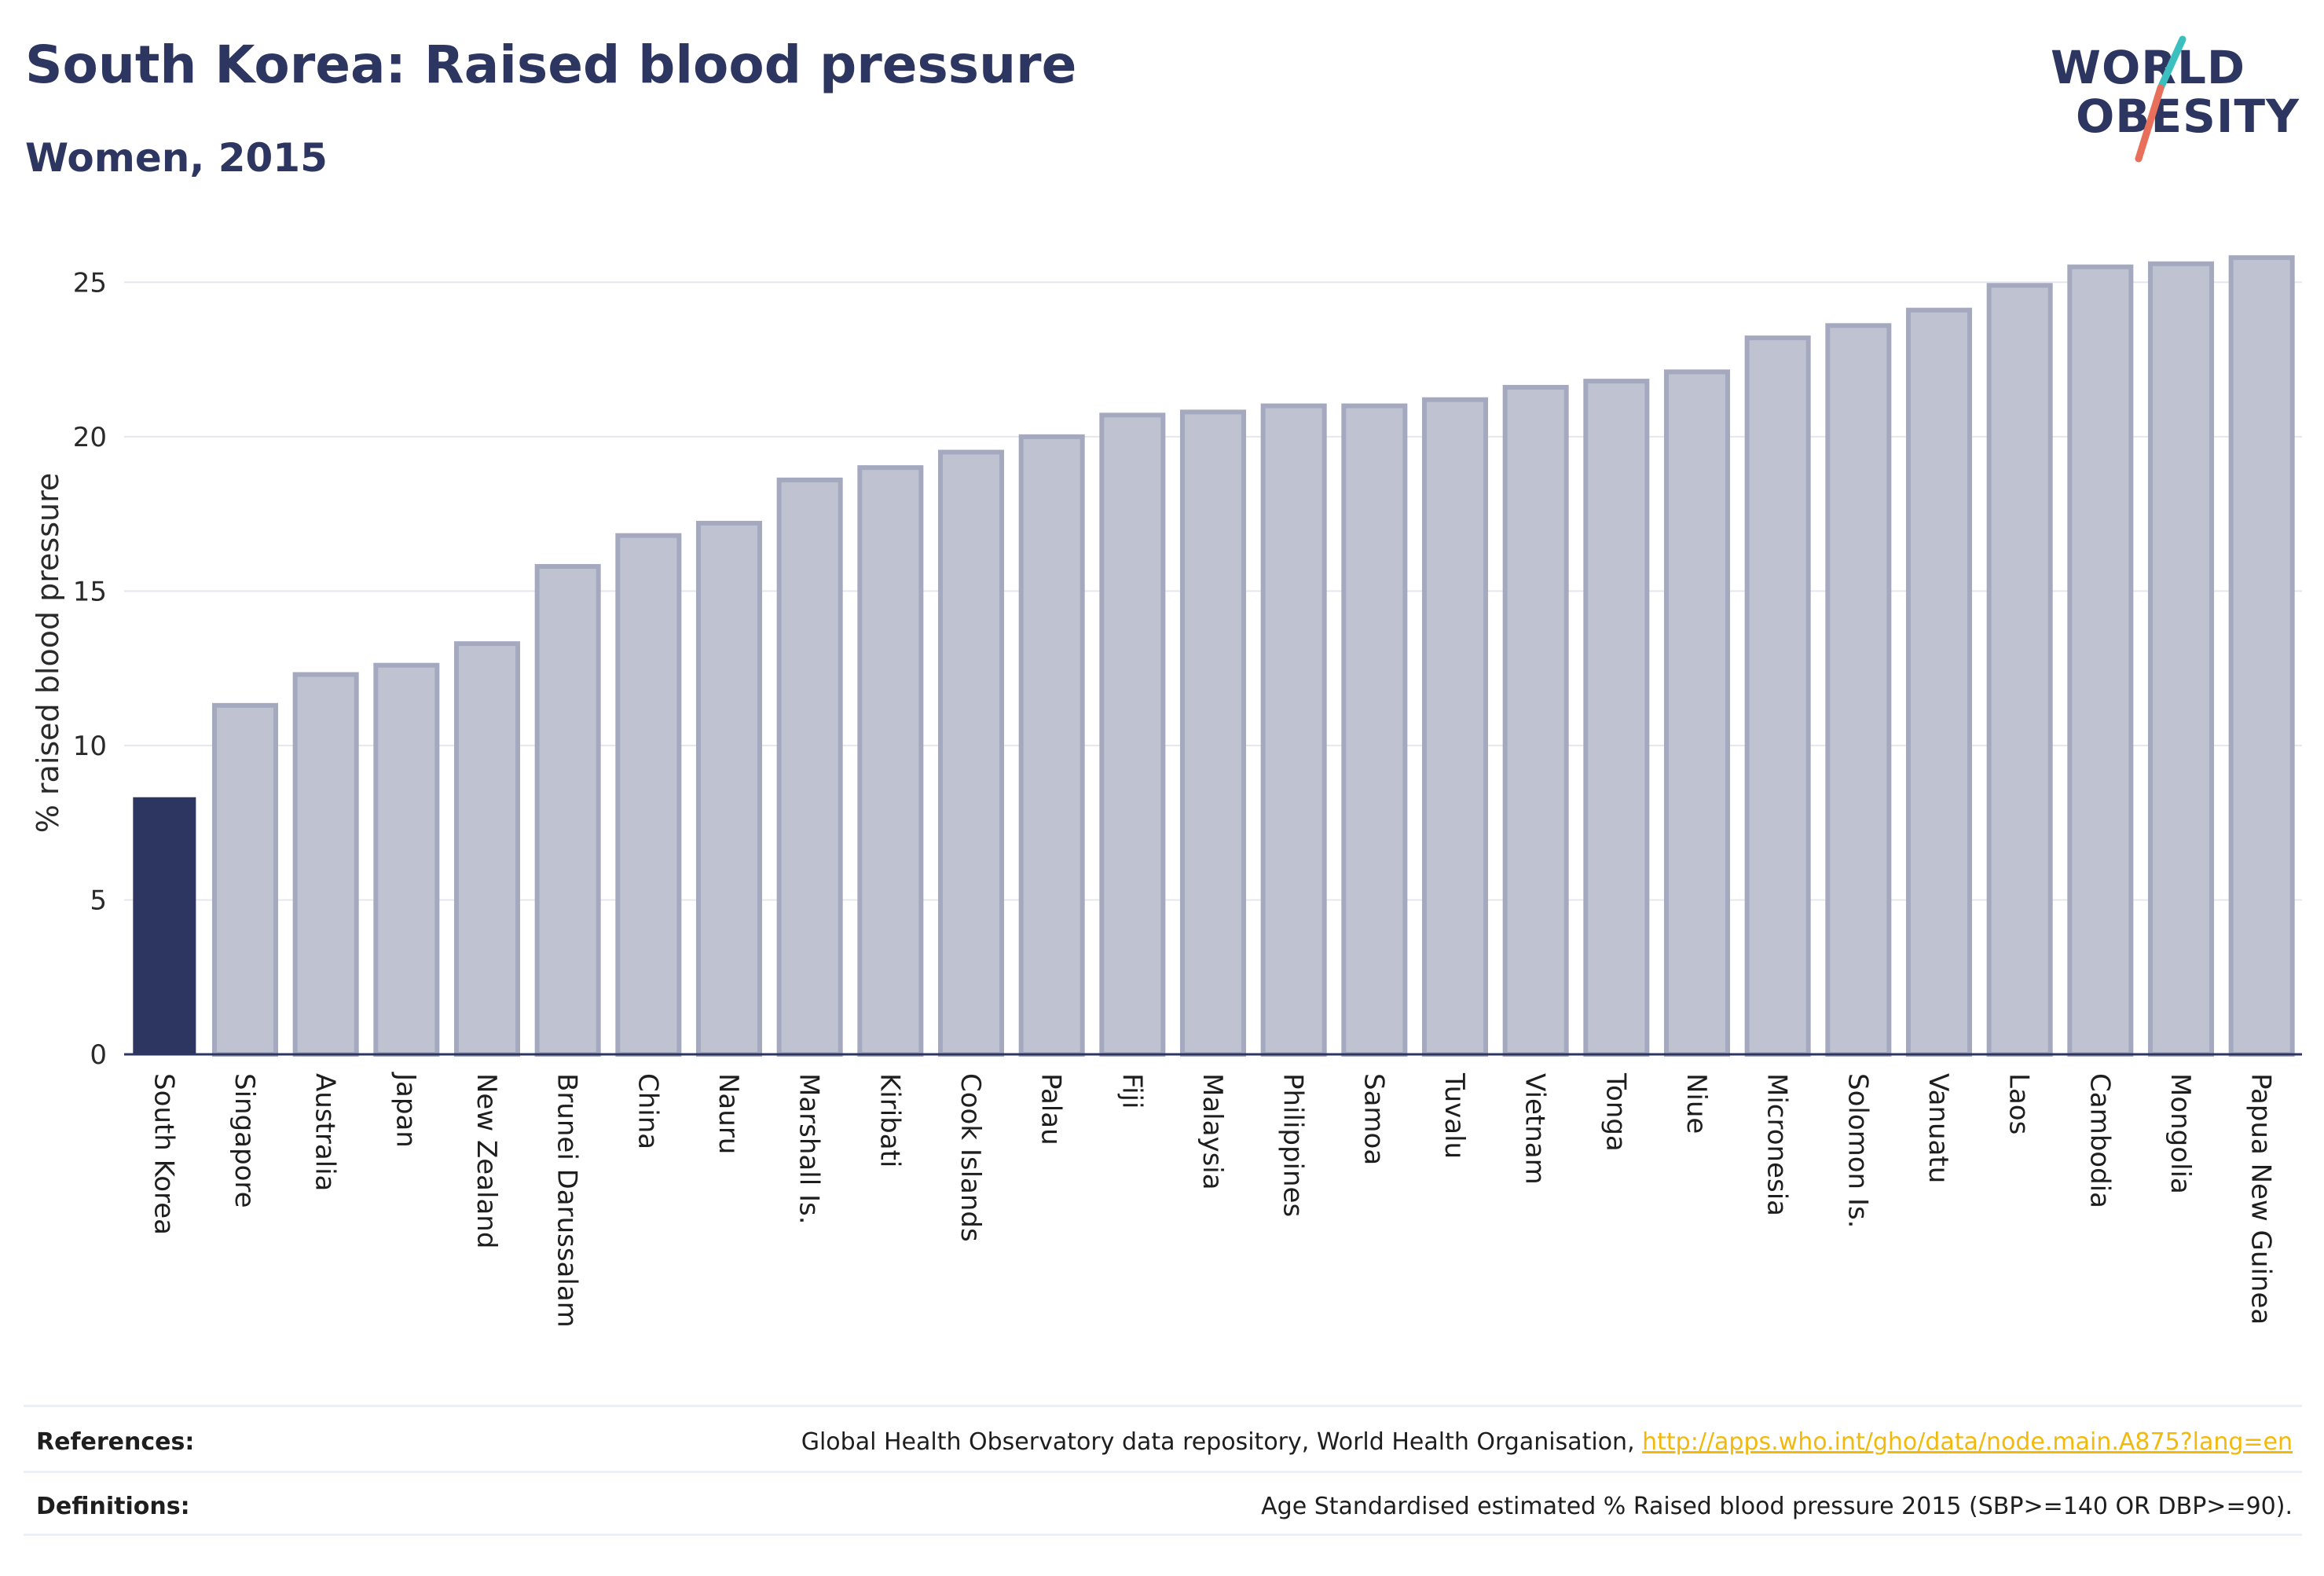 The height and width of the screenshot is (1576, 2324). Describe the element at coordinates (244, 1140) in the screenshot. I see `x-tick-label: Singapore` at that location.